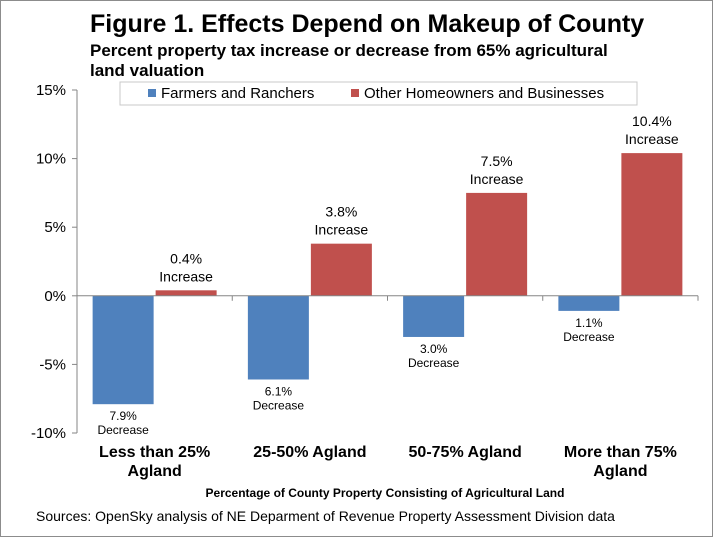 Image resolution: width=713 pixels, height=537 pixels. I want to click on legend-box, so click(378, 93).